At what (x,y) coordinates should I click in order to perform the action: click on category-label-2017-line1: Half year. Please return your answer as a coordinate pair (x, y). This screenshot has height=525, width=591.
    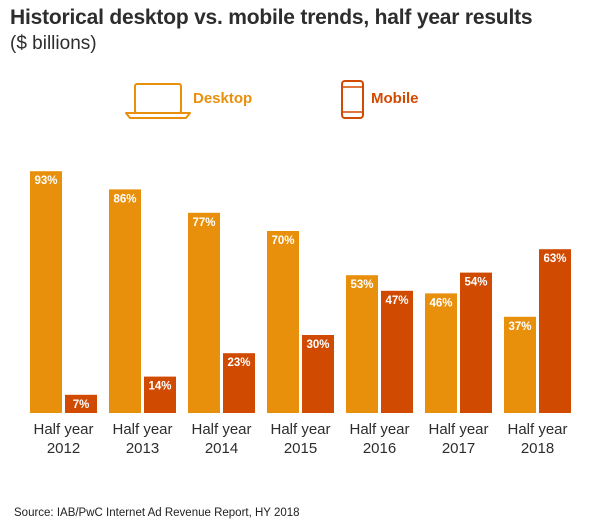
    Looking at the image, I should click on (458, 429).